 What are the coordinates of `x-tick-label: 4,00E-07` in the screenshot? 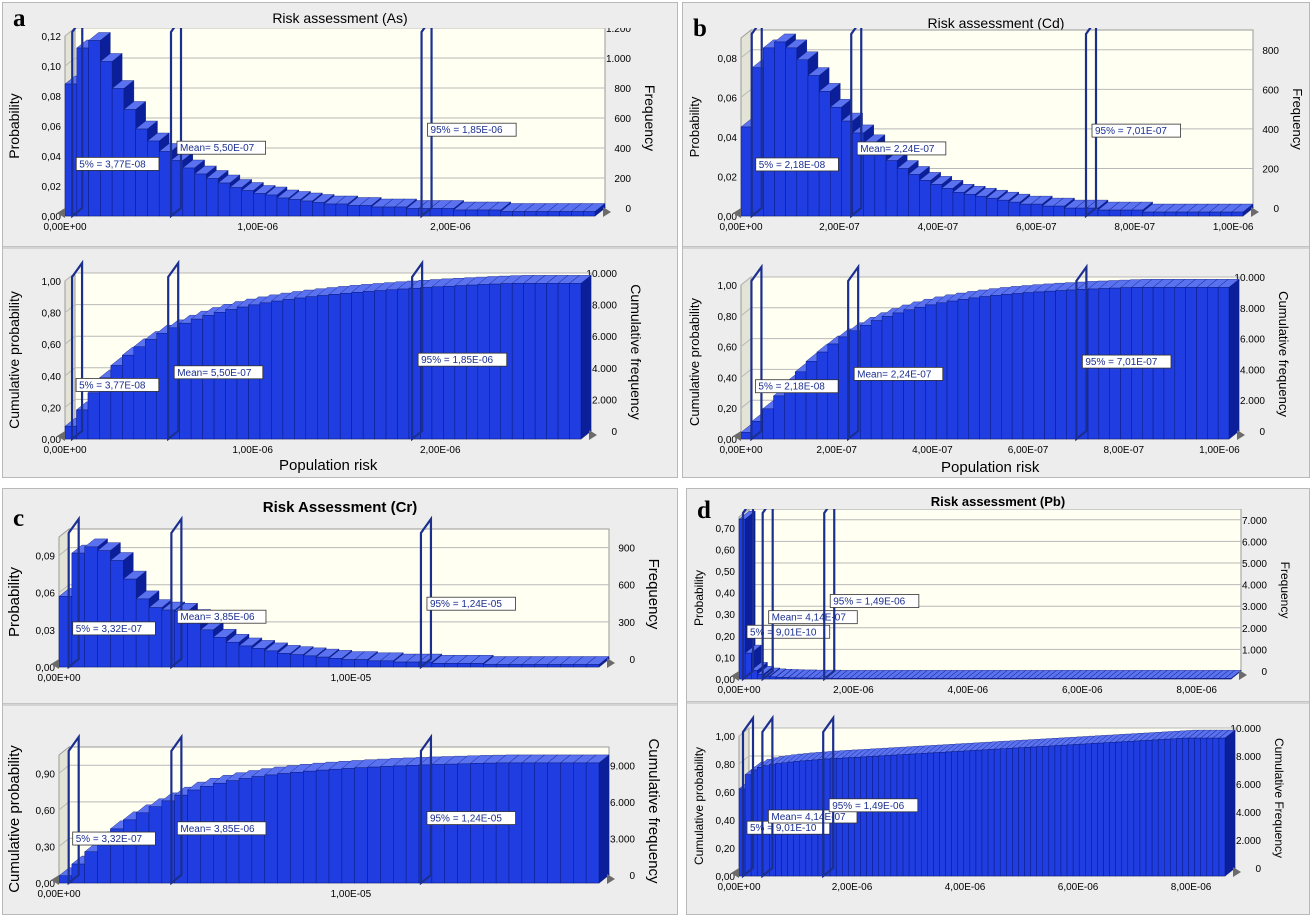 It's located at (932, 450).